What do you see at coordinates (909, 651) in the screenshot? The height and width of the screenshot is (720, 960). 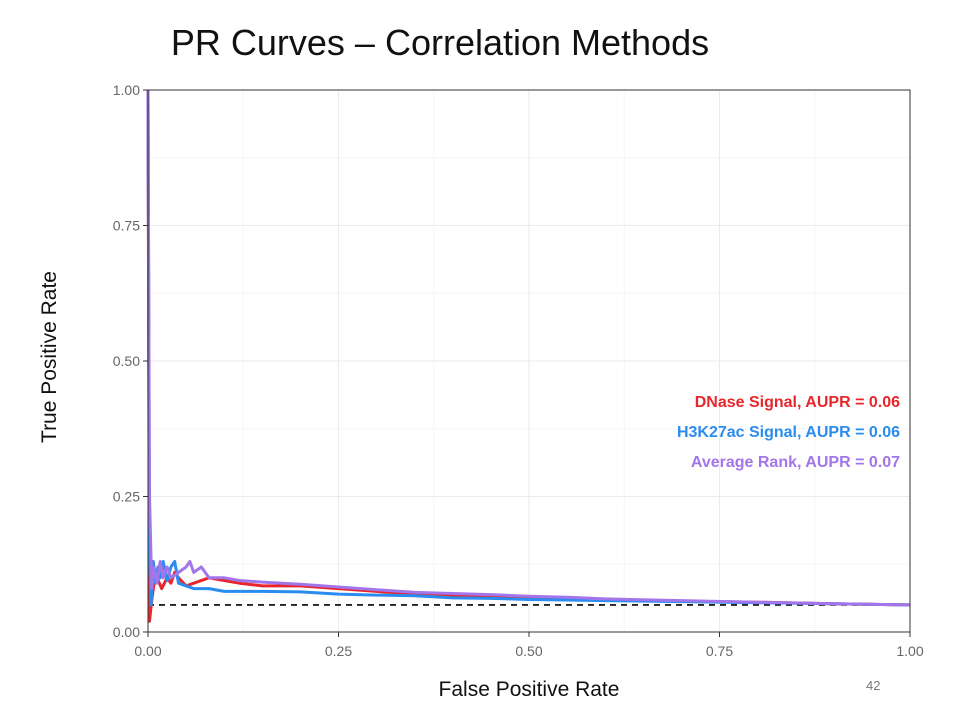 I see `x-tick-label: 1.00` at bounding box center [909, 651].